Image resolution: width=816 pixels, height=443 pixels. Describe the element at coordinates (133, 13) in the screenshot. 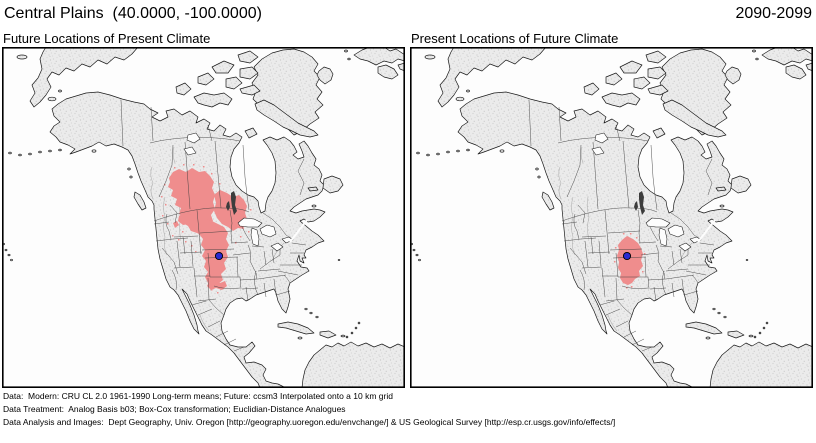

I see `page-title: Central Plains (40.0000, -100.0000)` at that location.